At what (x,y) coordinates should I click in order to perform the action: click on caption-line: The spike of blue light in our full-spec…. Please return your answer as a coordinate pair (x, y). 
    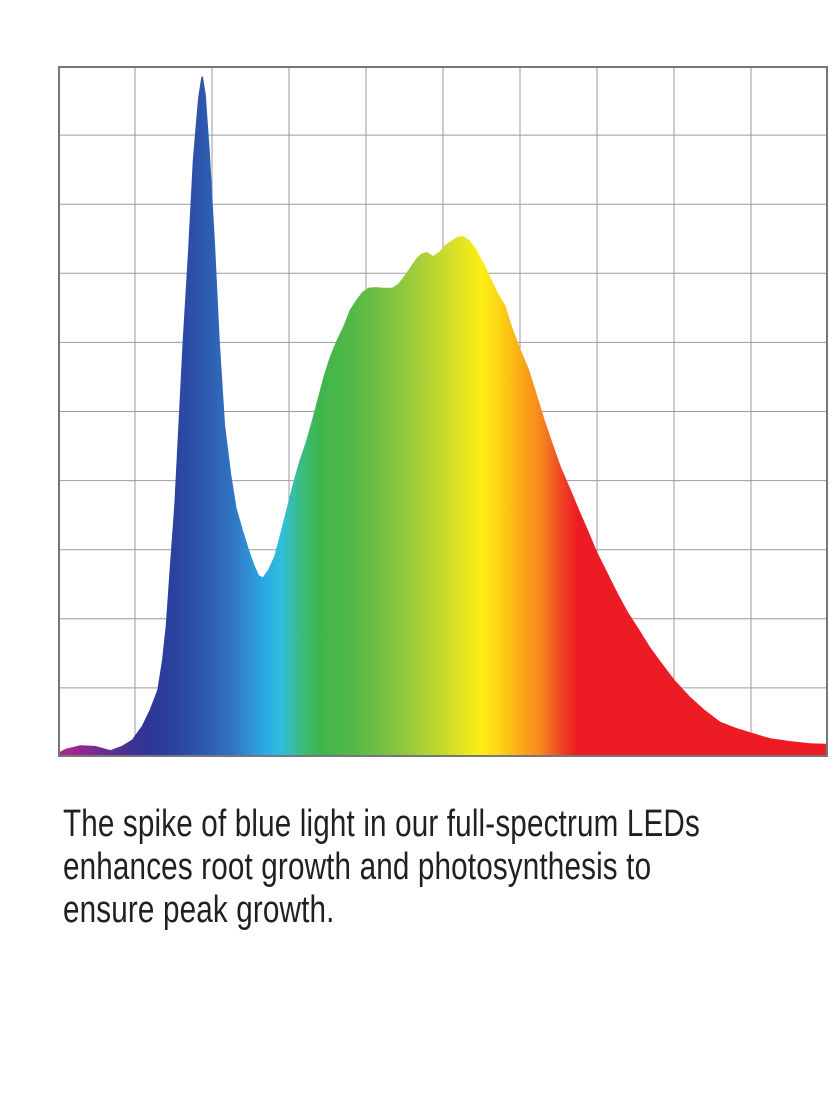
    Looking at the image, I should click on (381, 824).